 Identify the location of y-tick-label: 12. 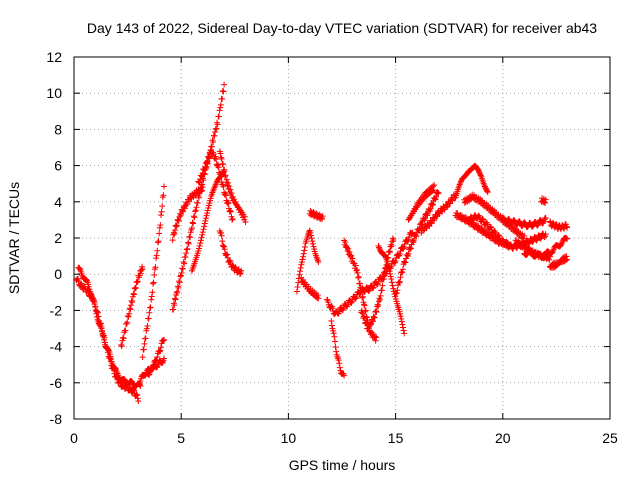
(54, 57).